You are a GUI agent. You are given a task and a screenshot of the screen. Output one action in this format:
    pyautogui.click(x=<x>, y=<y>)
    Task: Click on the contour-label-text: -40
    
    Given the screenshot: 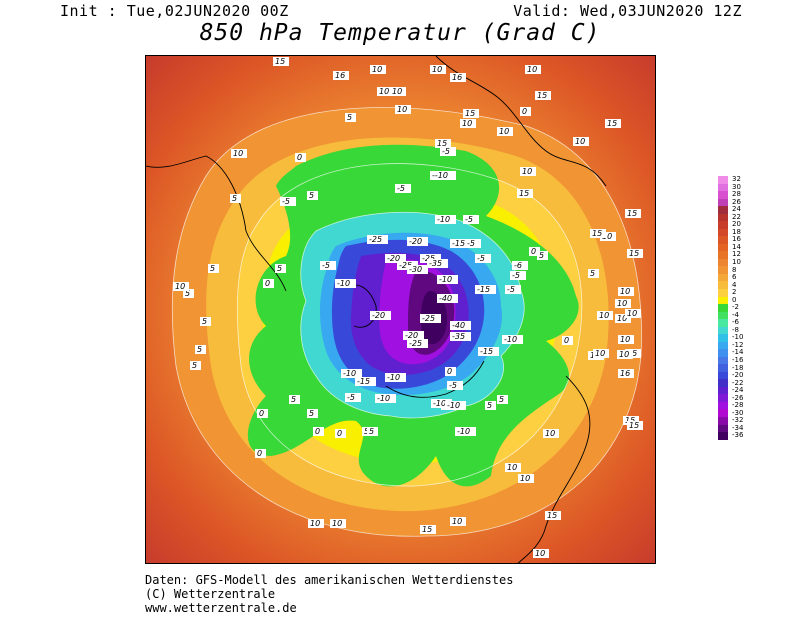 What is the action you would take?
    pyautogui.click(x=445, y=298)
    